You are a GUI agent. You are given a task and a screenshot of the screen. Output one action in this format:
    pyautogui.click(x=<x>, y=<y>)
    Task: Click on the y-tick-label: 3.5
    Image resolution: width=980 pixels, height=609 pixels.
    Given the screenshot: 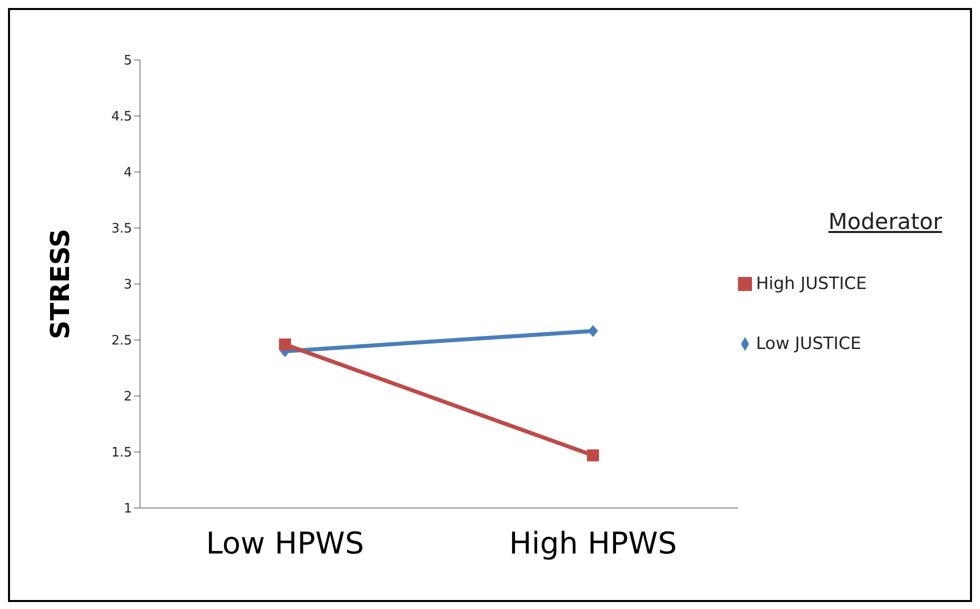 What is the action you would take?
    pyautogui.click(x=121, y=229)
    